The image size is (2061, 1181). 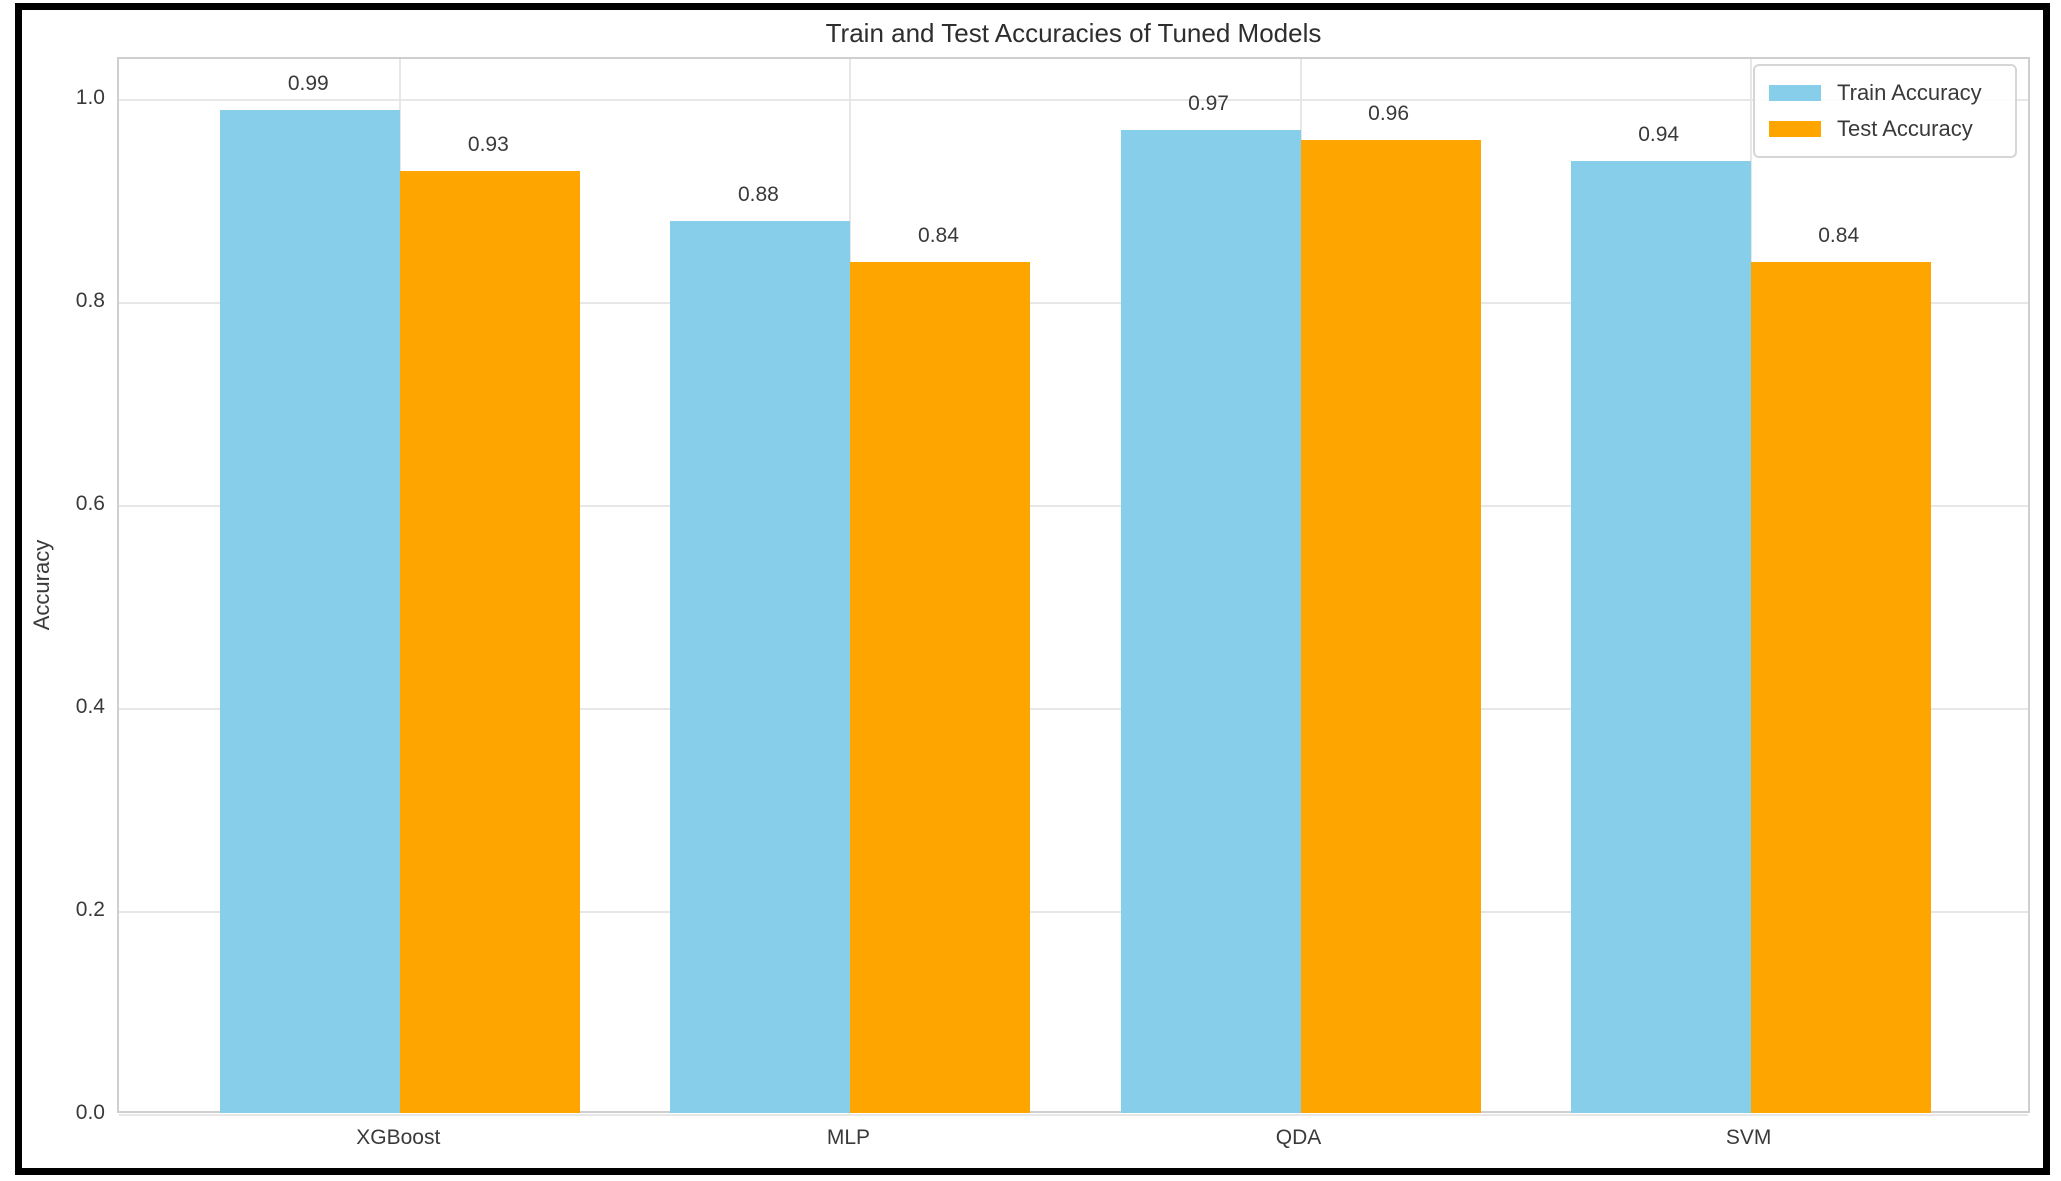 What do you see at coordinates (488, 144) in the screenshot?
I see `bar-value-label: 0.93` at bounding box center [488, 144].